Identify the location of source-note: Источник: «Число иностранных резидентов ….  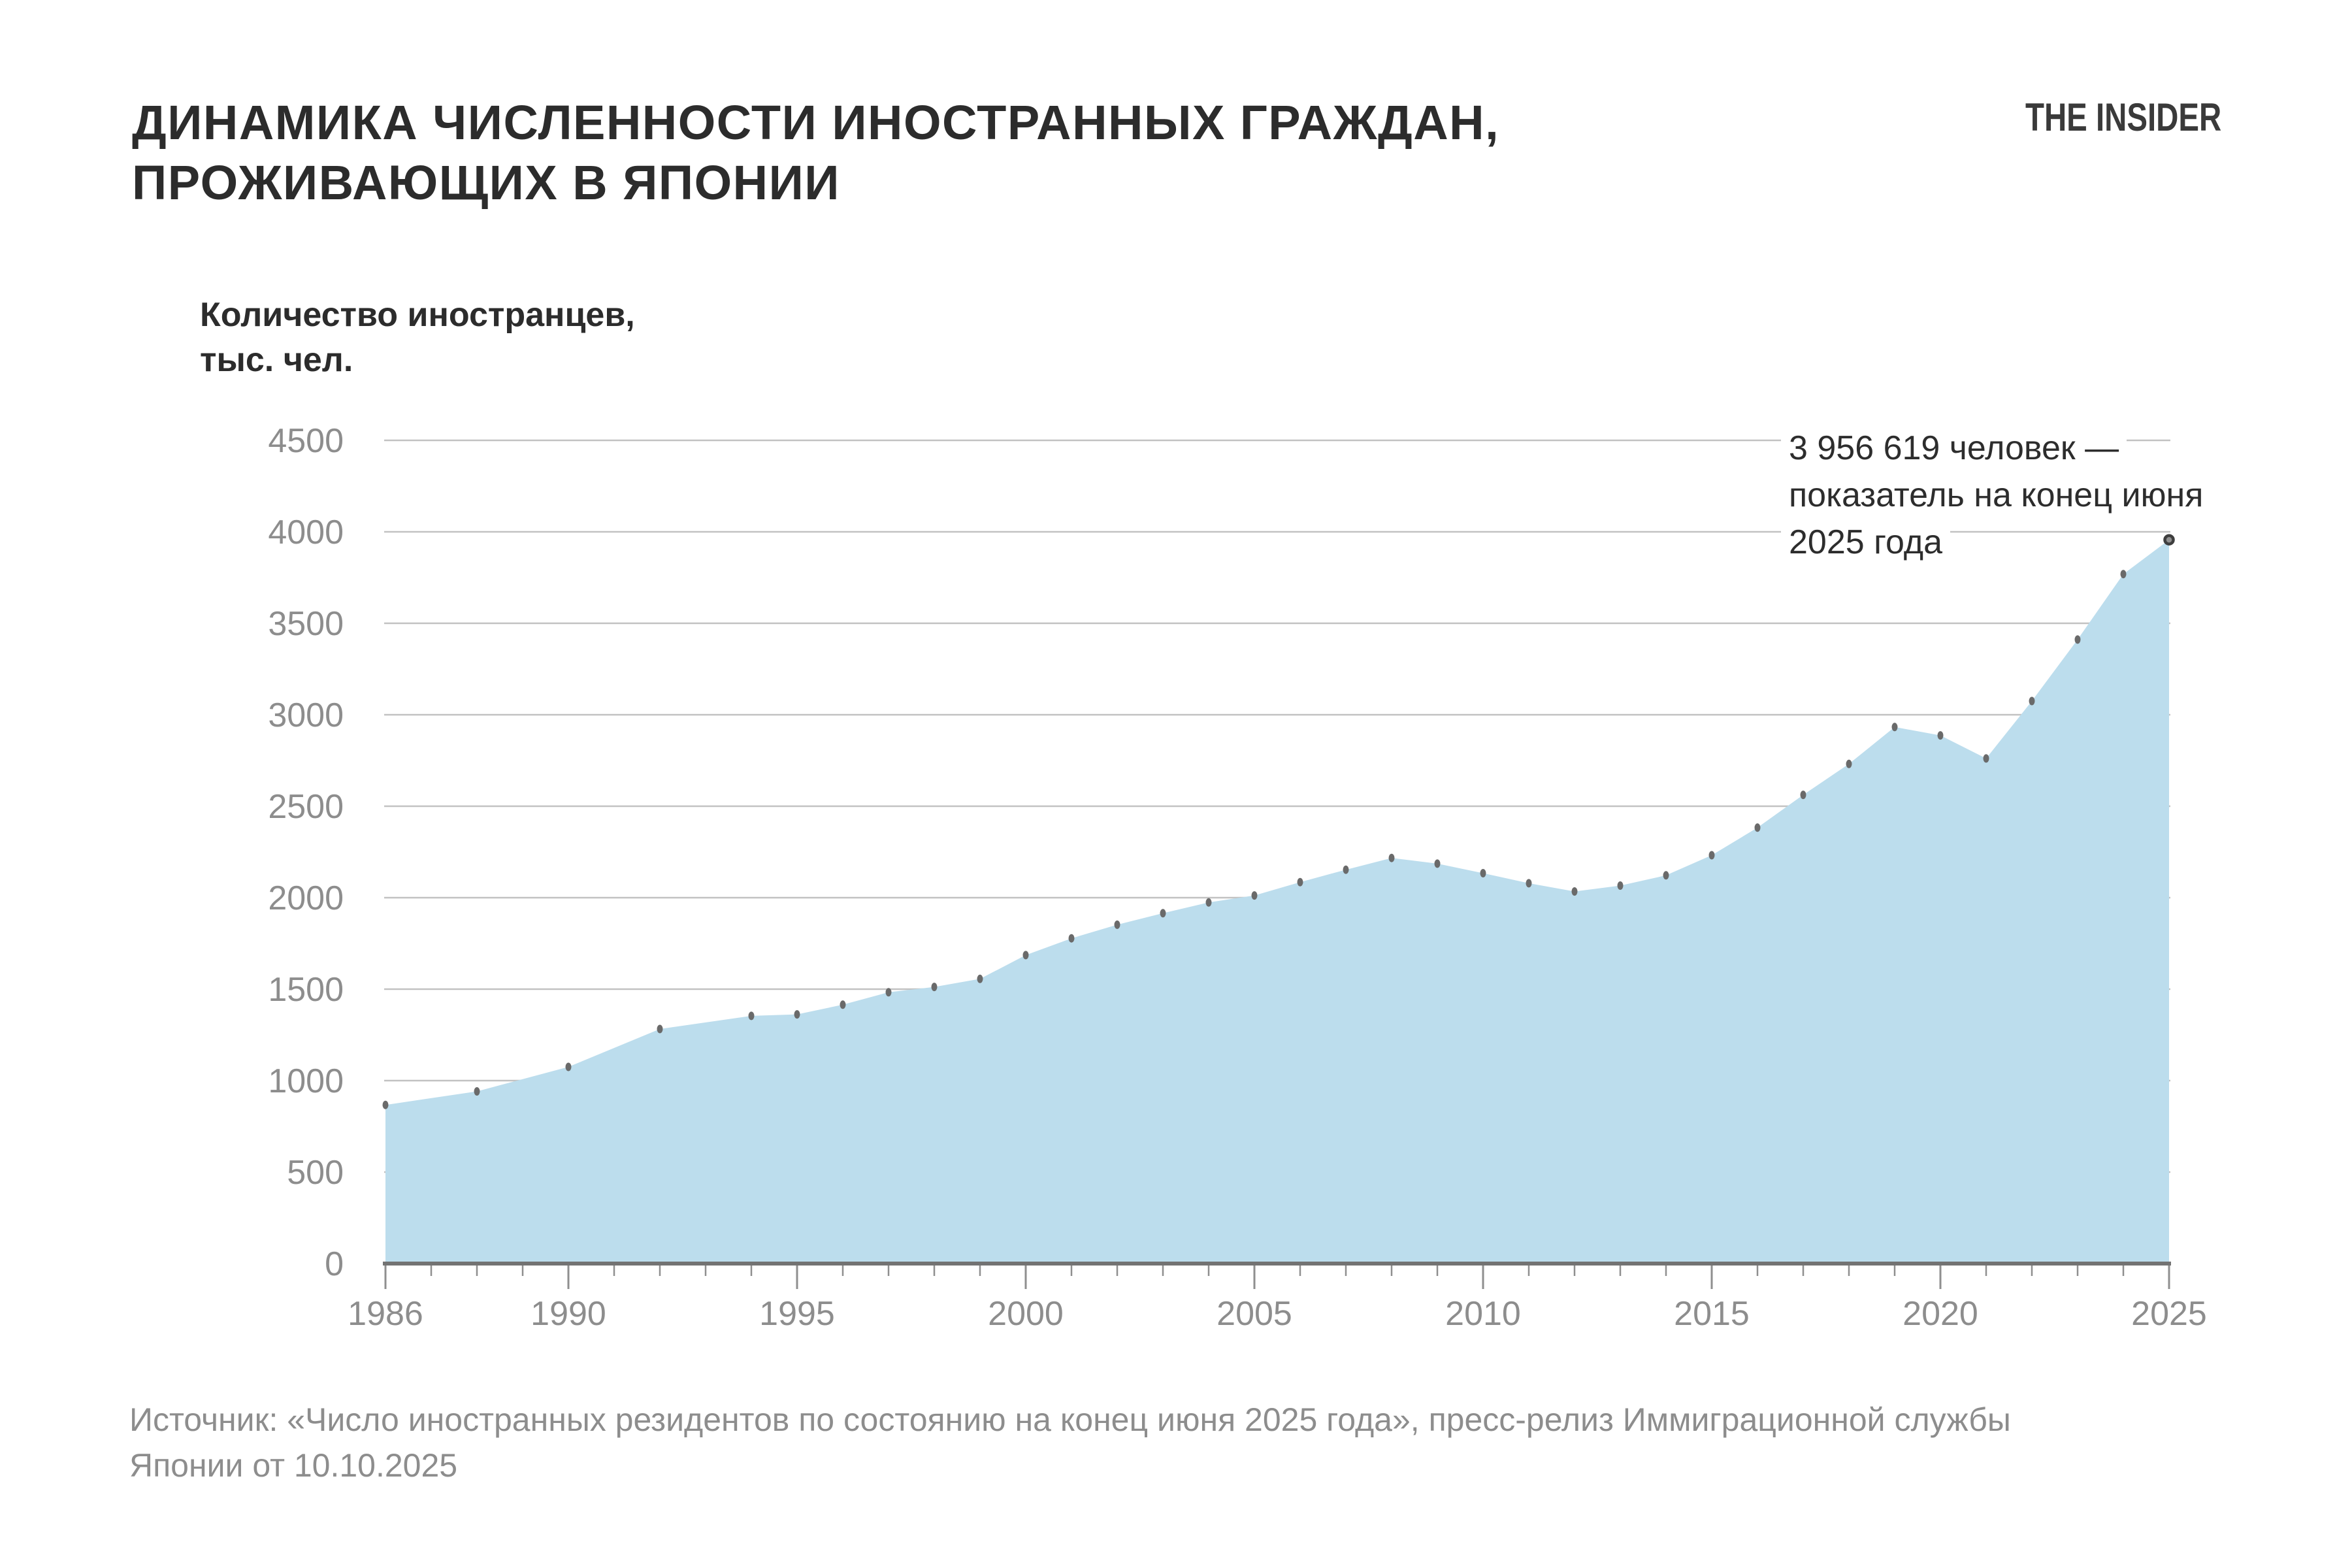
(1070, 1442).